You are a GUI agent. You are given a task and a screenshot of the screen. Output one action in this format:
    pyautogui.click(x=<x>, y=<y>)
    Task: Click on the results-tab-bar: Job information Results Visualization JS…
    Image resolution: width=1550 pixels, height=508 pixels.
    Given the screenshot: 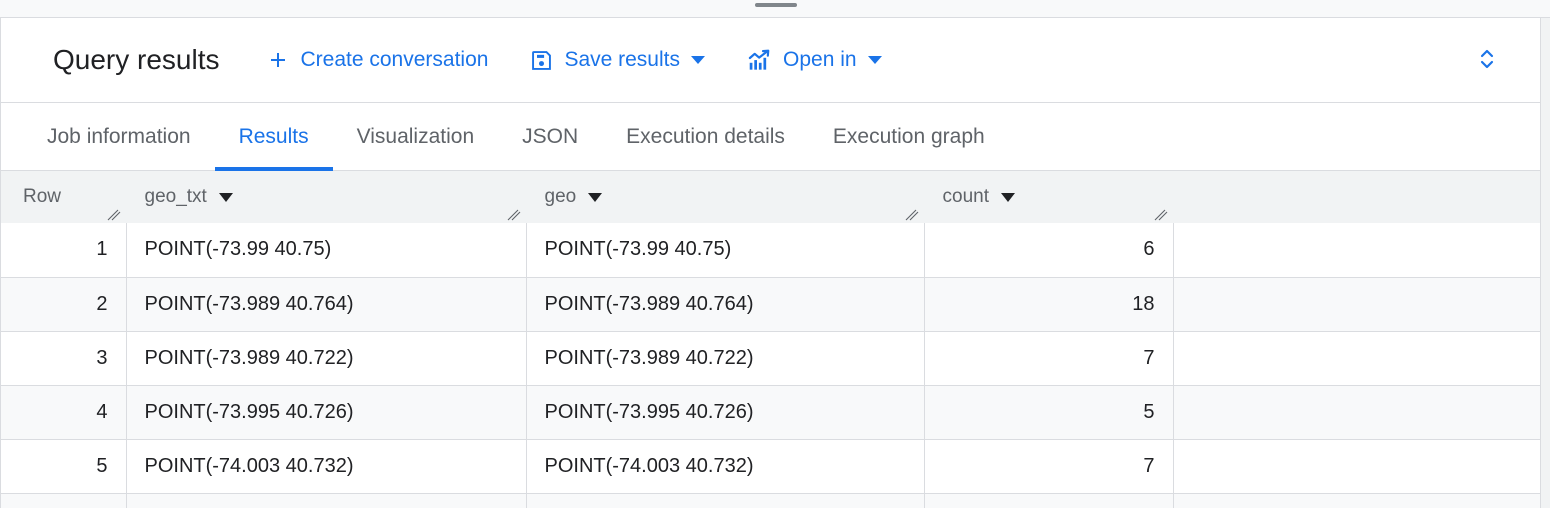 What is the action you would take?
    pyautogui.click(x=770, y=137)
    